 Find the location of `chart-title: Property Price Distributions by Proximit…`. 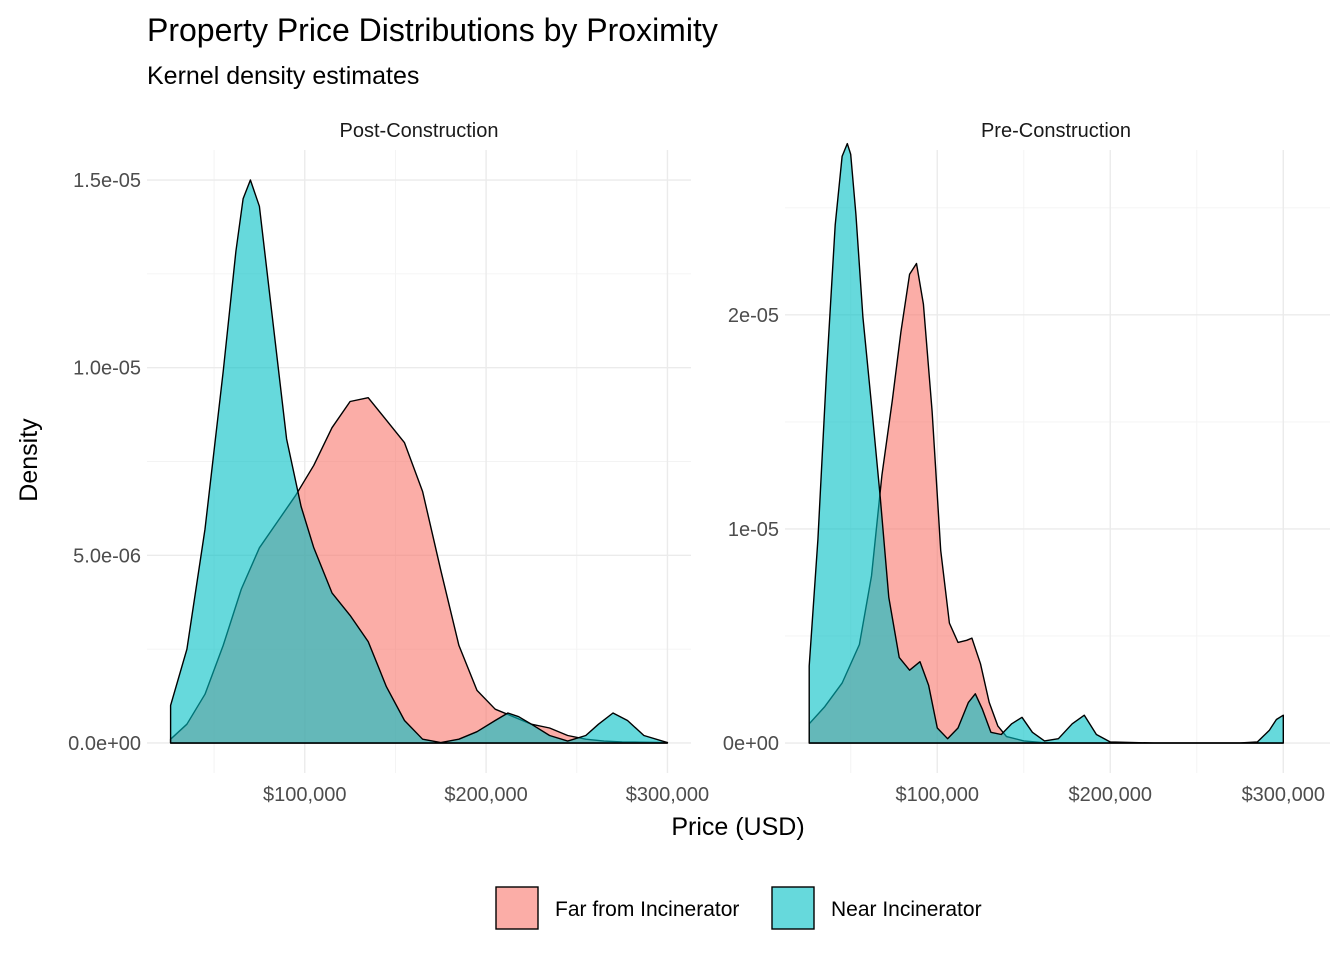

chart-title: Property Price Distributions by Proximit… is located at coordinates (432, 30).